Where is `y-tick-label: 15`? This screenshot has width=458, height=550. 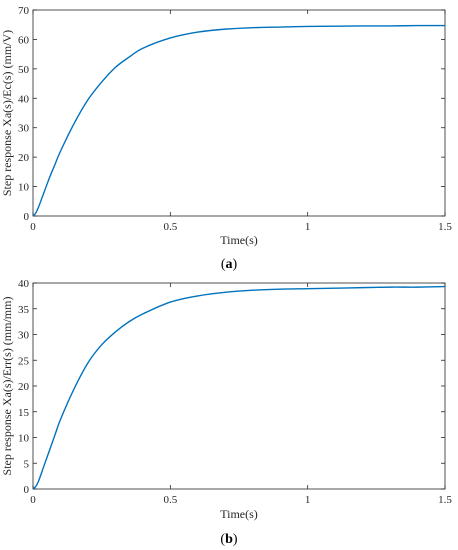 y-tick-label: 15 is located at coordinates (24, 413).